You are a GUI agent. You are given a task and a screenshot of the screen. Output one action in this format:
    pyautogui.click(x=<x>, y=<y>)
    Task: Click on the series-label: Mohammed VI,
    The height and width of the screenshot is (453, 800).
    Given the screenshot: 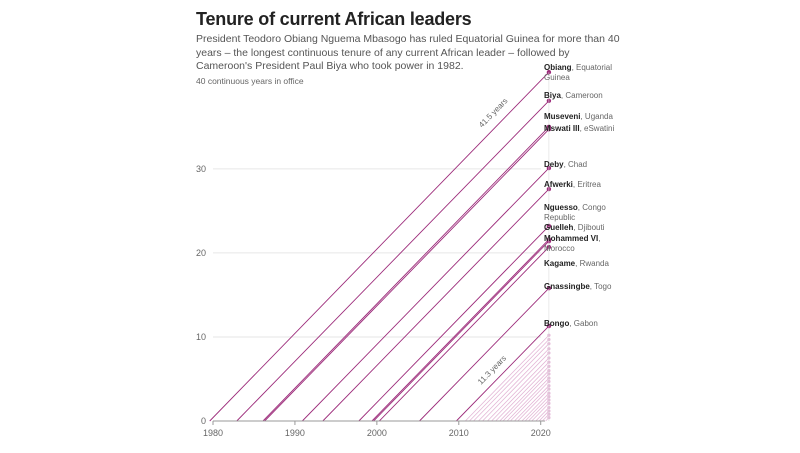 What is the action you would take?
    pyautogui.click(x=572, y=238)
    